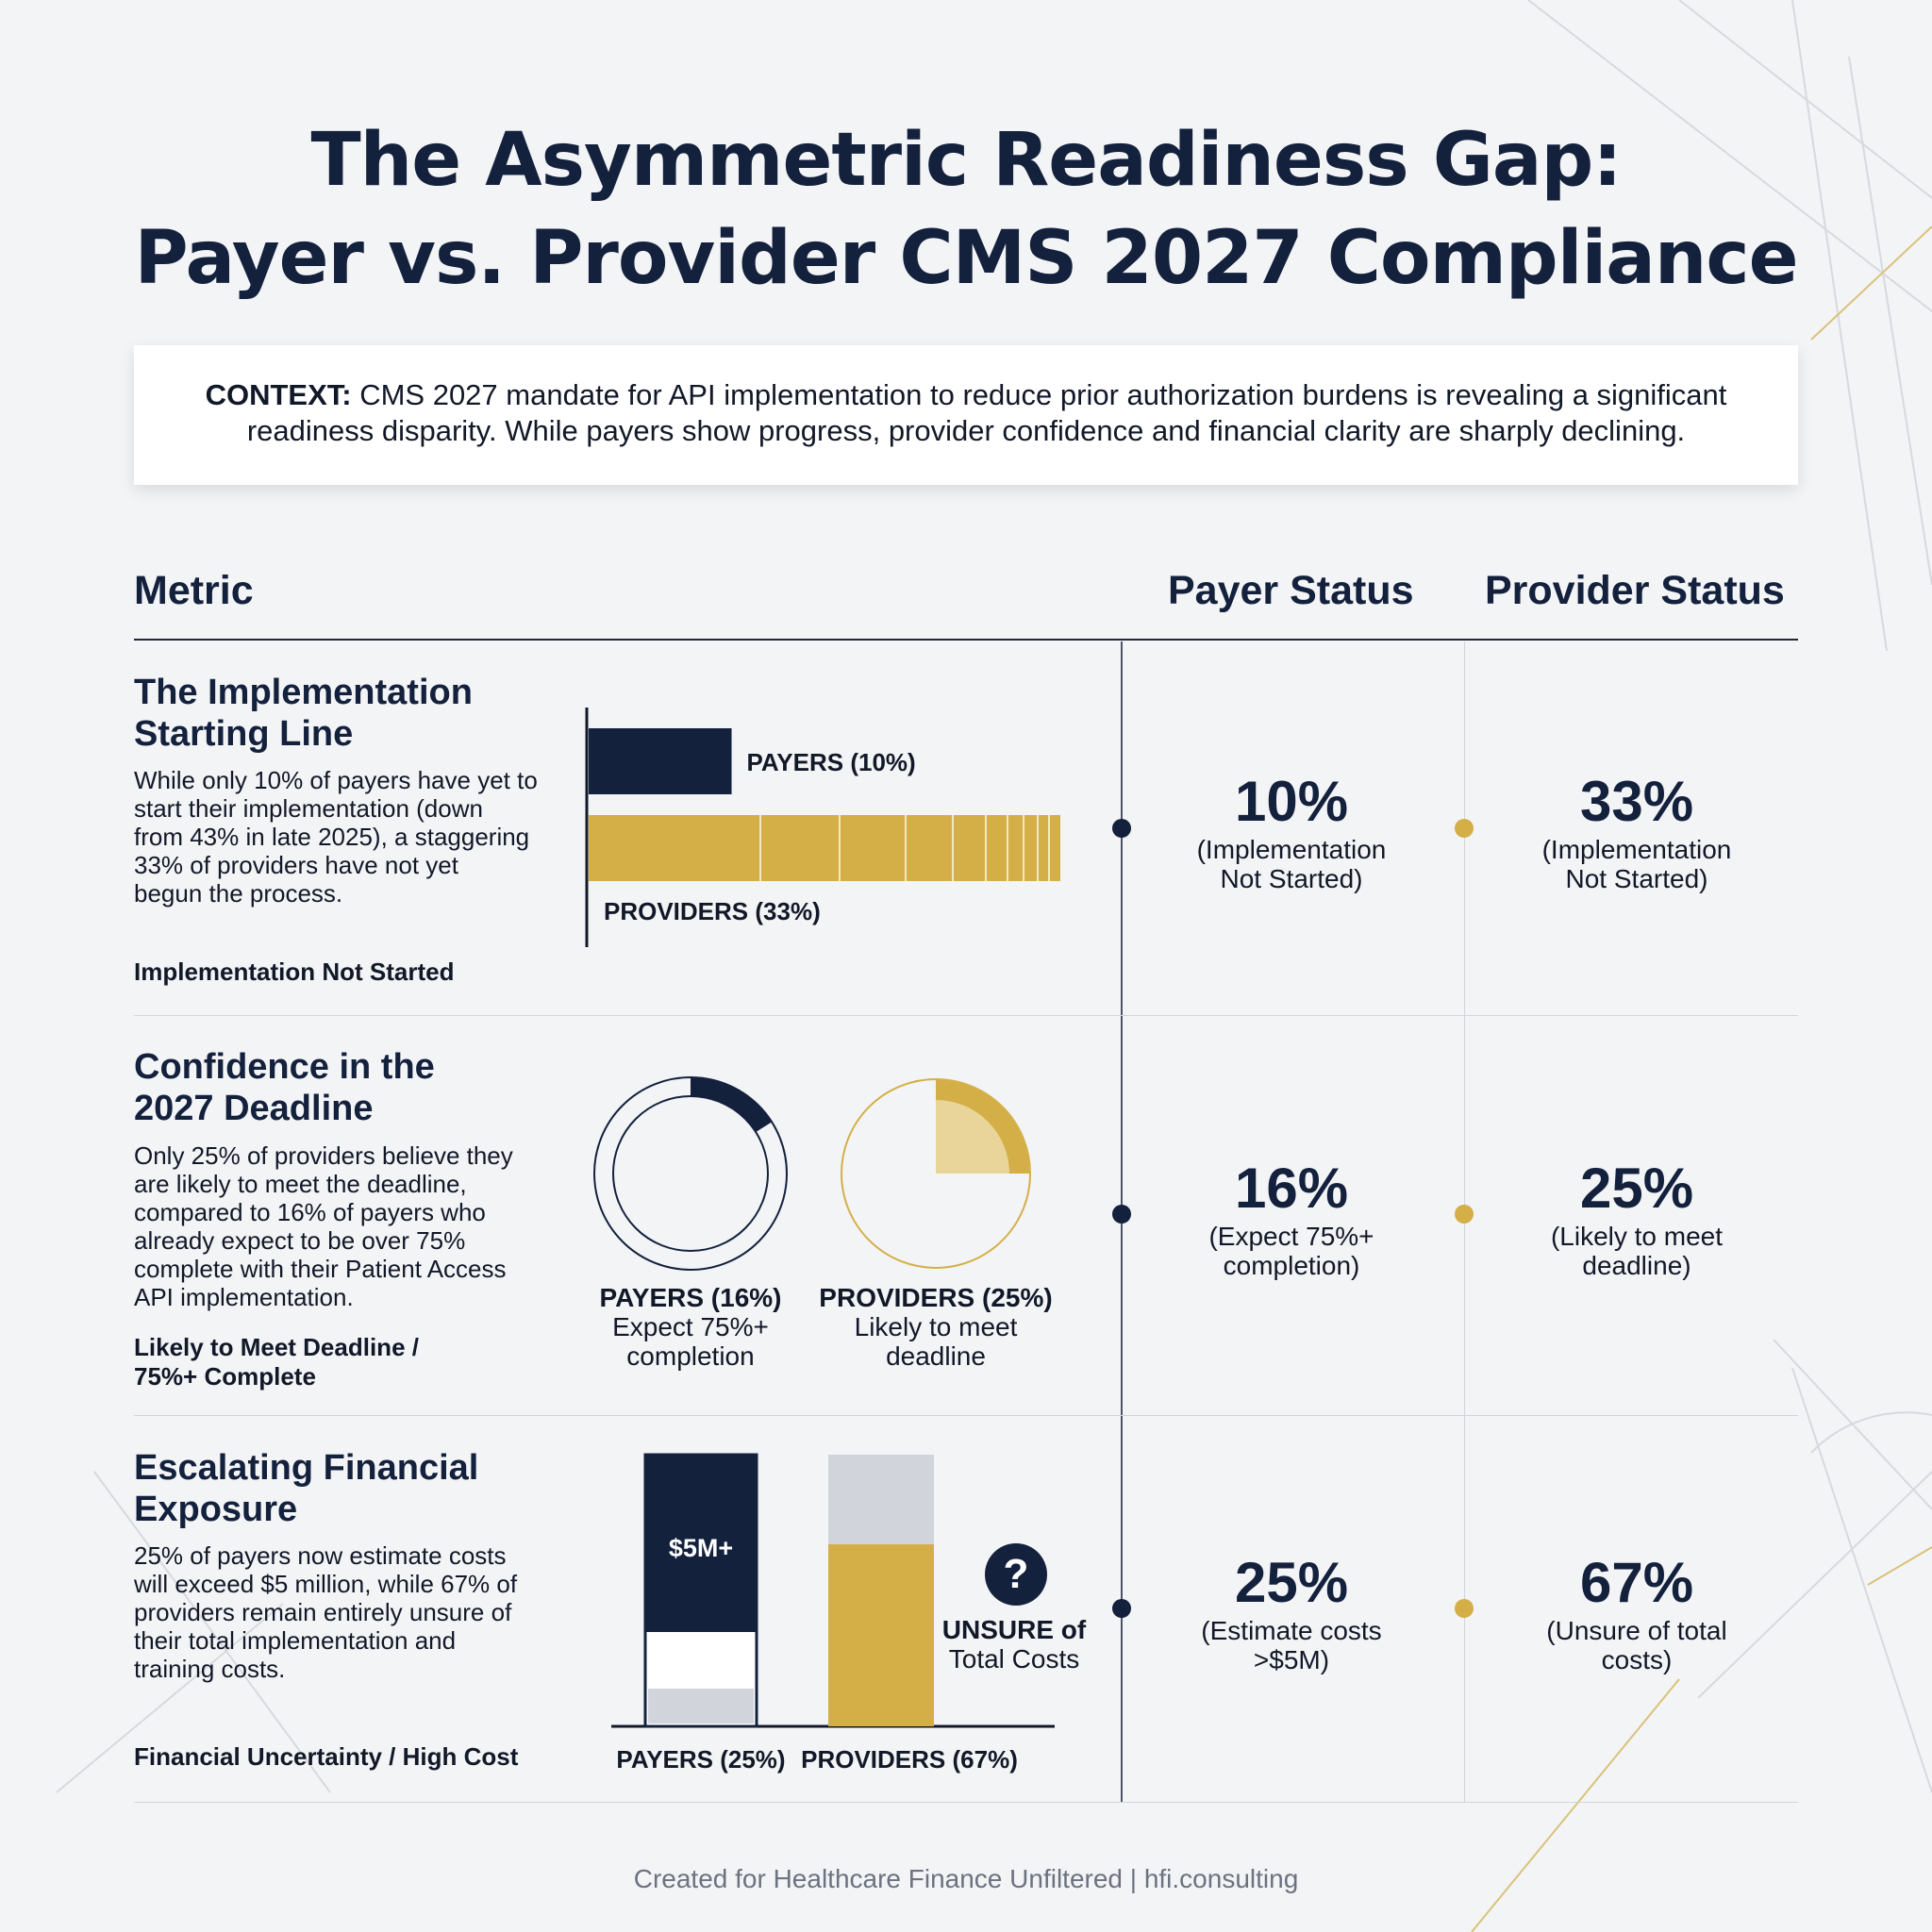 Image resolution: width=1932 pixels, height=1932 pixels. I want to click on ring-payer-caption-line2: completion, so click(691, 1356).